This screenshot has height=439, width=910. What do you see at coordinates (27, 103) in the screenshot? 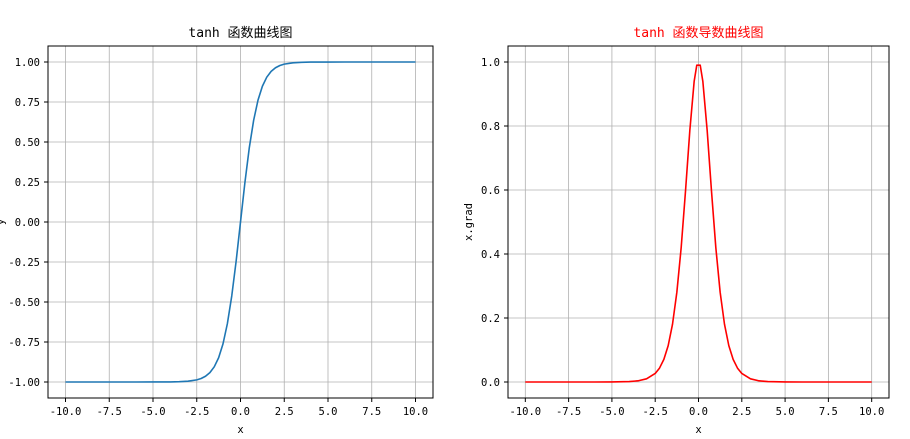
I see `y-tick-label: 0.75` at bounding box center [27, 103].